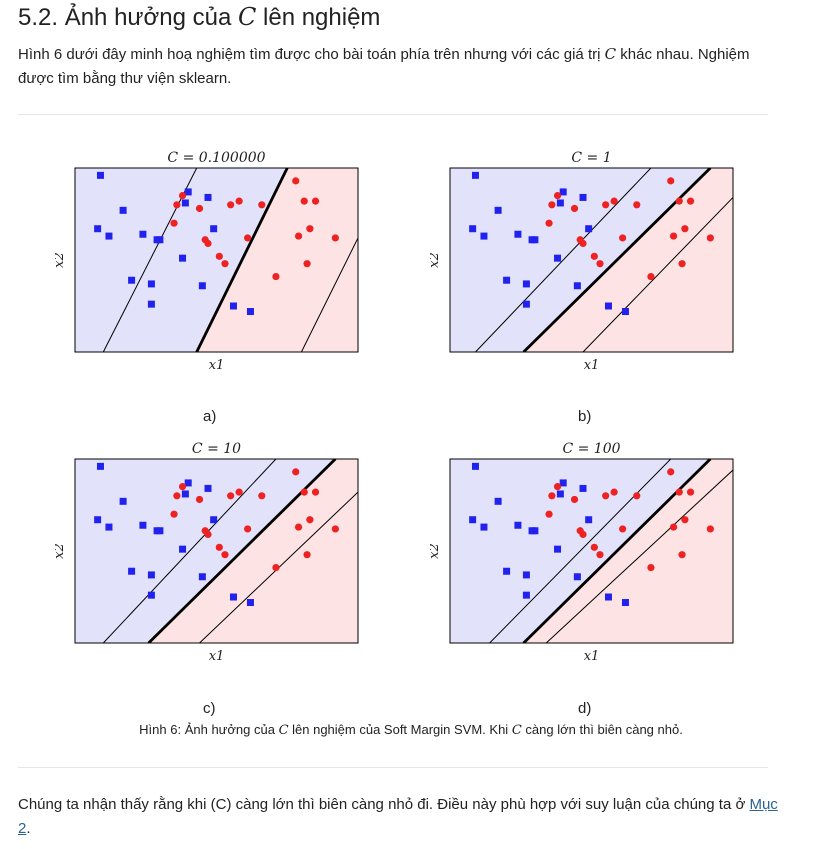 The height and width of the screenshot is (849, 822). What do you see at coordinates (604, 729) in the screenshot?
I see `caption-text-3: càng lớn thì biên càng nhỏ.` at bounding box center [604, 729].